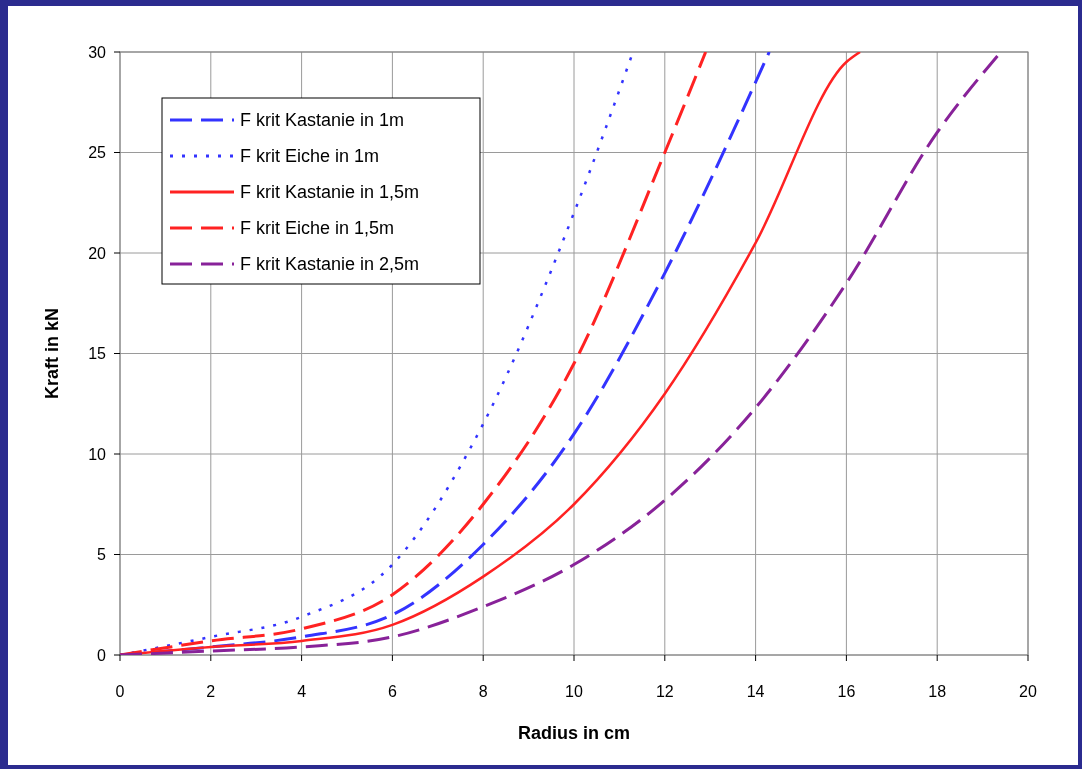 The image size is (1082, 769). I want to click on legend-label: F krit Eiche in 1,5m, so click(317, 228).